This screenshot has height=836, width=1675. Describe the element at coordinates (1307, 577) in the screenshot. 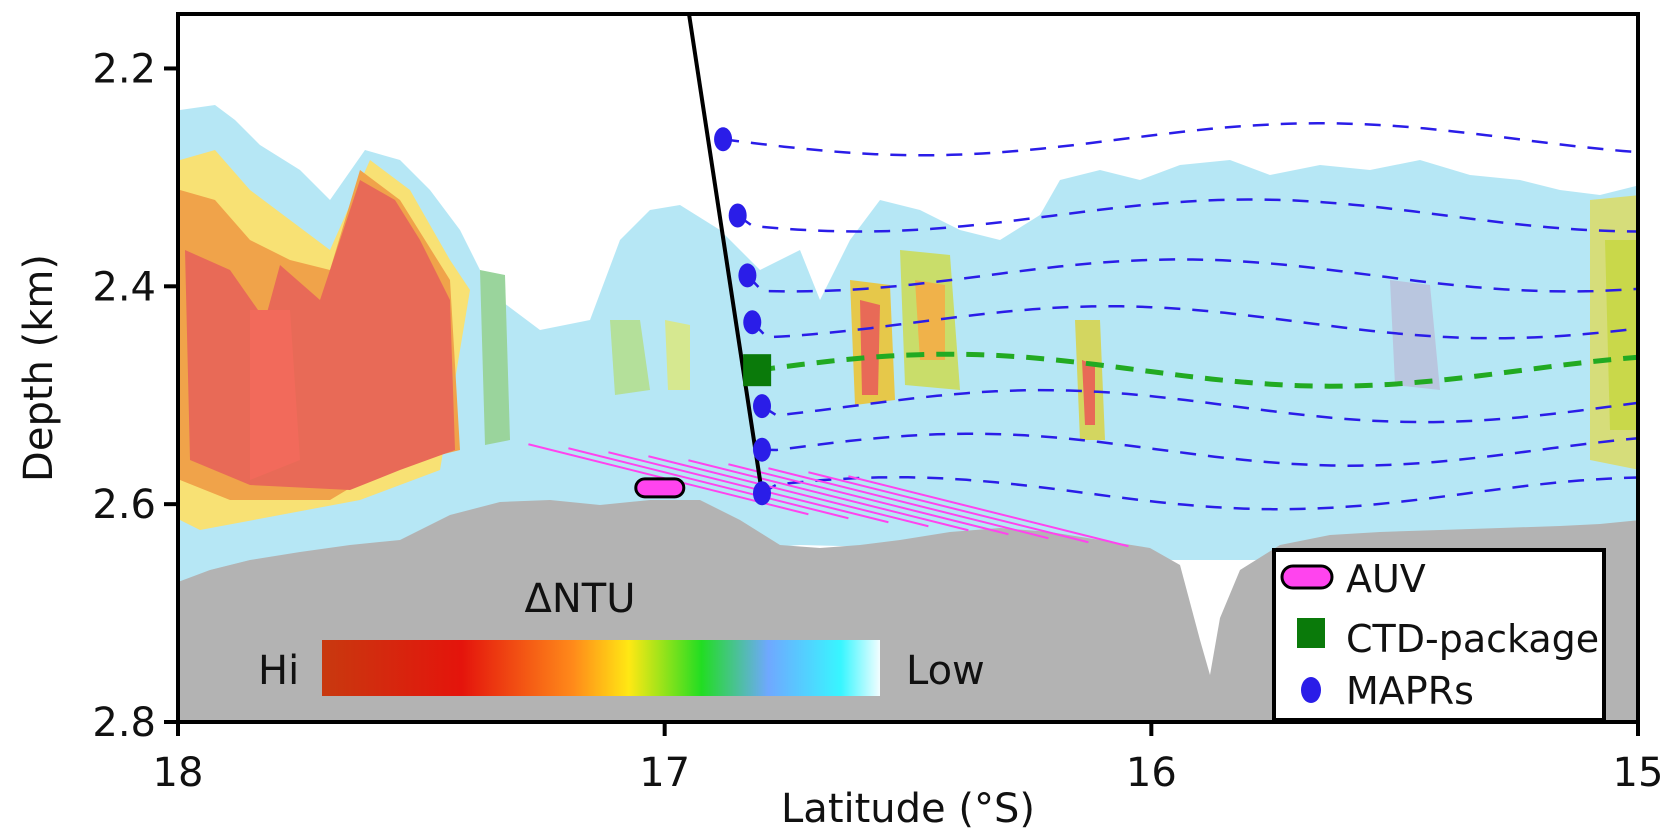

I see `legend-auv-marker` at that location.